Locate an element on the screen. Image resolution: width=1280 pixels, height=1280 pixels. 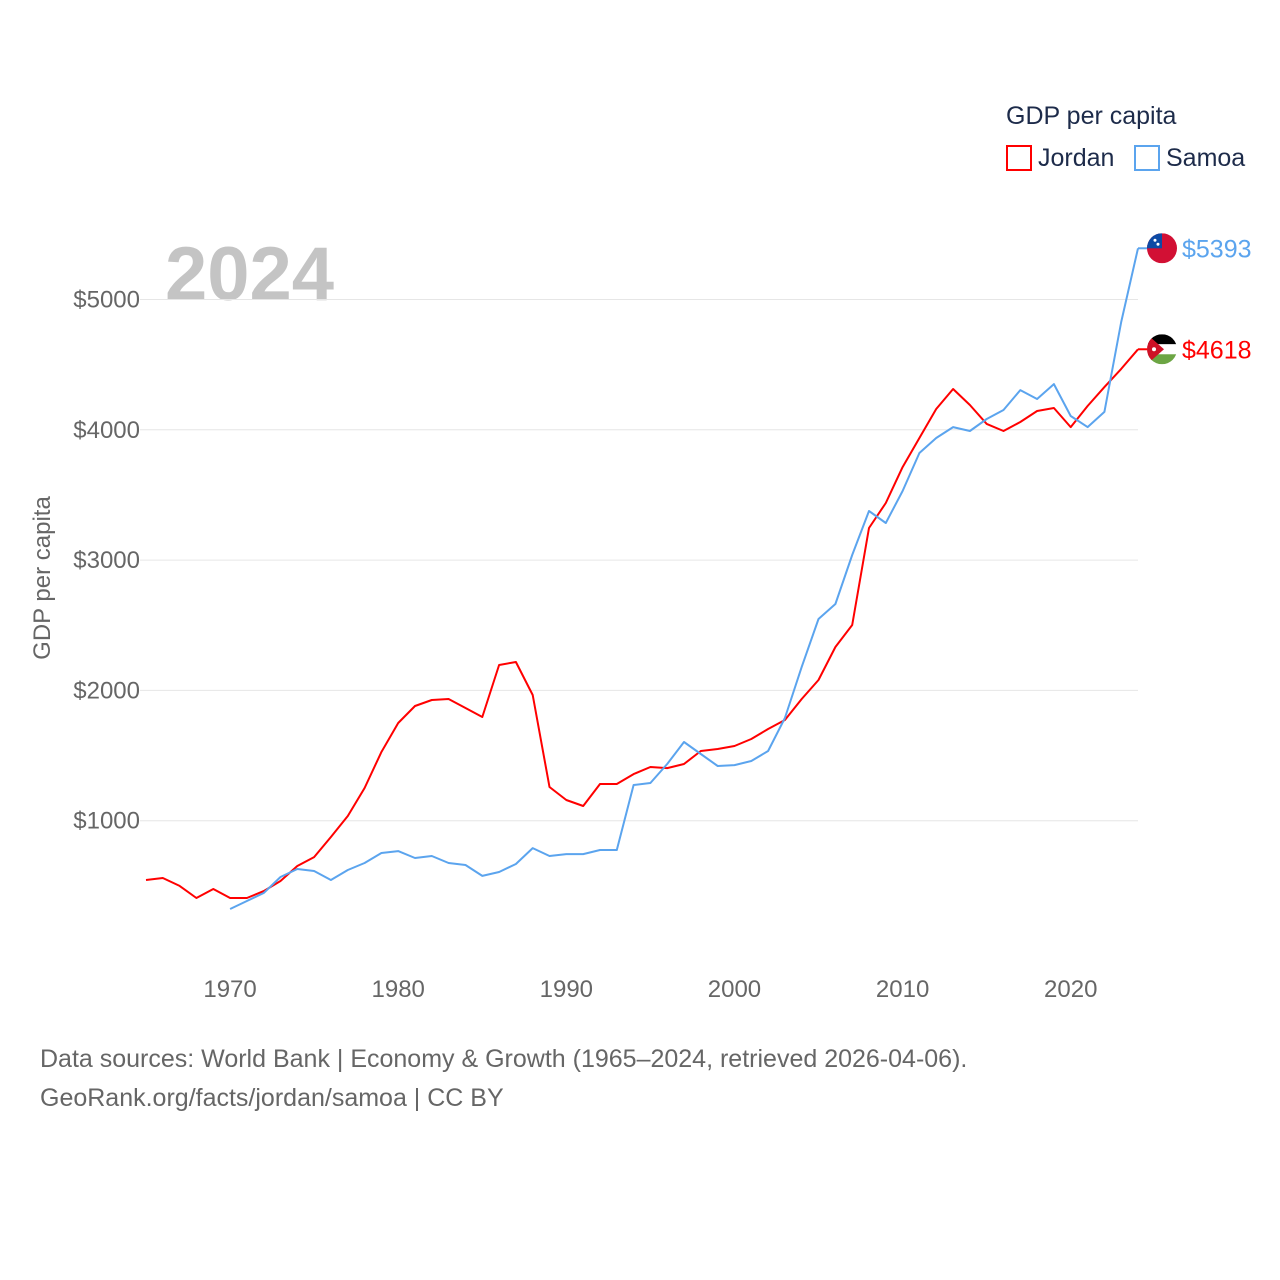
x-tick-label: 2010 is located at coordinates (902, 989).